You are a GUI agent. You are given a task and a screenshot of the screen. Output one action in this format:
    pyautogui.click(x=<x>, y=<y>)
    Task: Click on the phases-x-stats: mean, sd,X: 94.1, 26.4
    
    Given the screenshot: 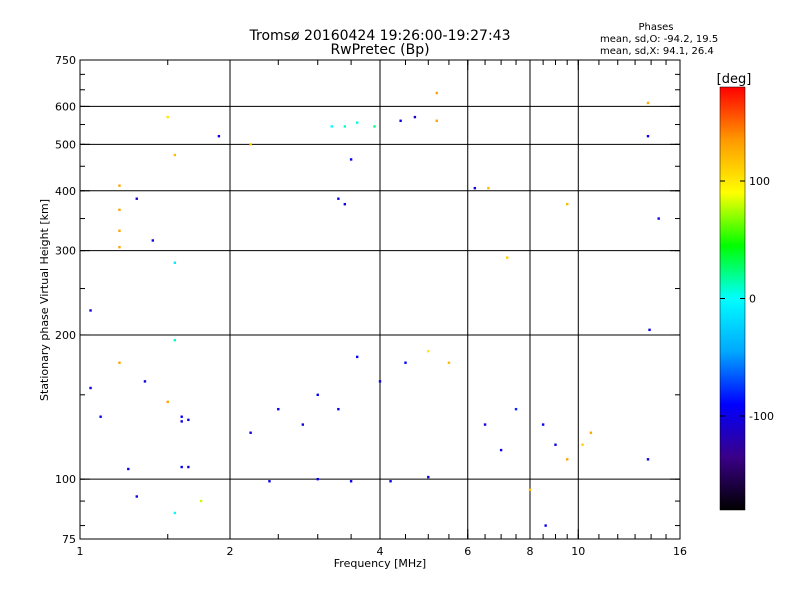 What is the action you would take?
    pyautogui.click(x=657, y=51)
    